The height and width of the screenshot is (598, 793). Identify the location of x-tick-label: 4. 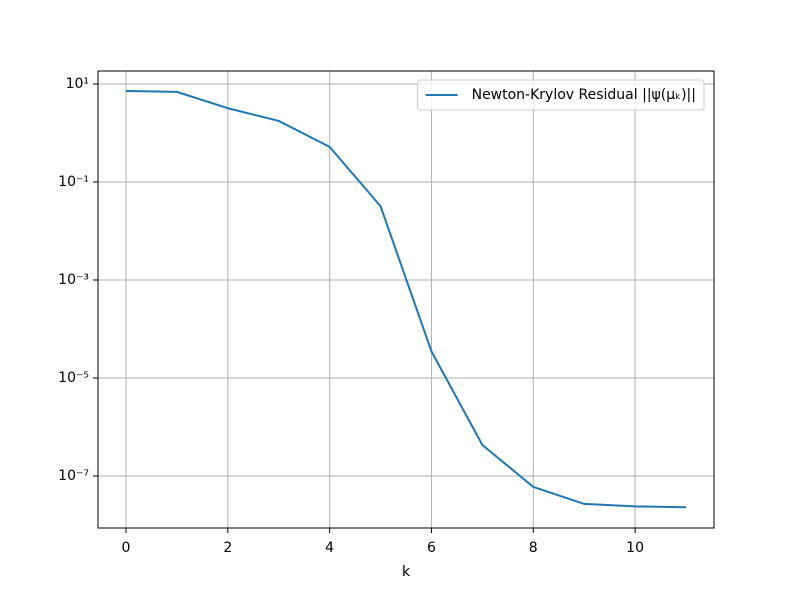
(329, 548).